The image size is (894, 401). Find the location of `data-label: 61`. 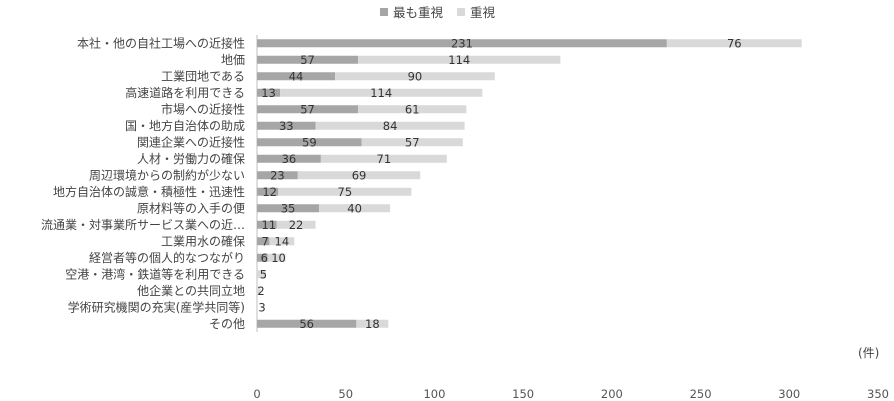

data-label: 61 is located at coordinates (412, 109).